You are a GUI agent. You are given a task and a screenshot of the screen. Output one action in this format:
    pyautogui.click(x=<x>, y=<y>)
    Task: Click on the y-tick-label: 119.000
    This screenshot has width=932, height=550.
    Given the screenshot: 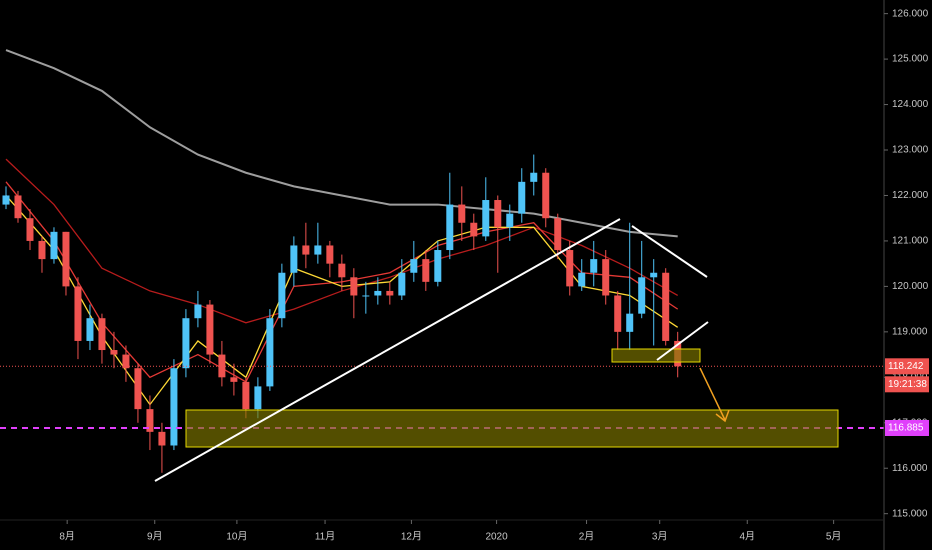 What is the action you would take?
    pyautogui.click(x=910, y=331)
    